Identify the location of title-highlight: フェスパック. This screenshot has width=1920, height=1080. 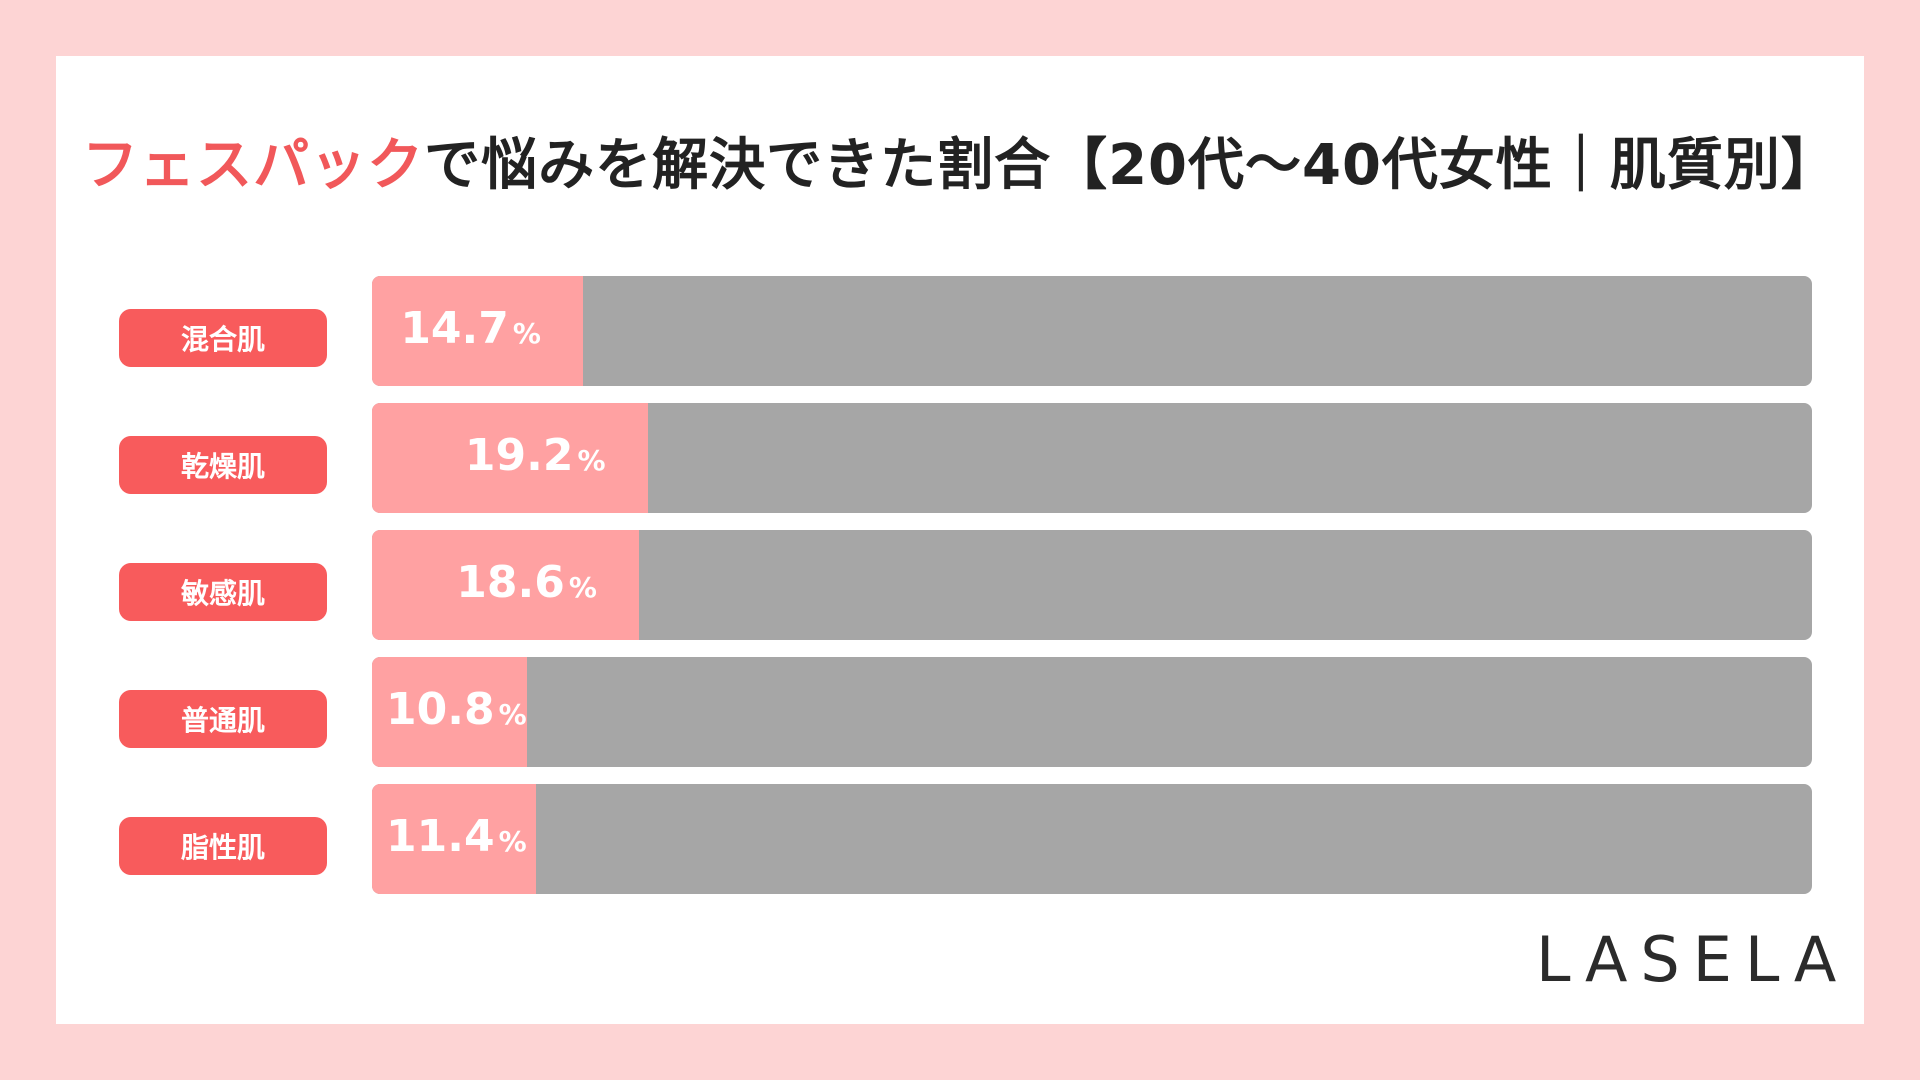
(253, 165).